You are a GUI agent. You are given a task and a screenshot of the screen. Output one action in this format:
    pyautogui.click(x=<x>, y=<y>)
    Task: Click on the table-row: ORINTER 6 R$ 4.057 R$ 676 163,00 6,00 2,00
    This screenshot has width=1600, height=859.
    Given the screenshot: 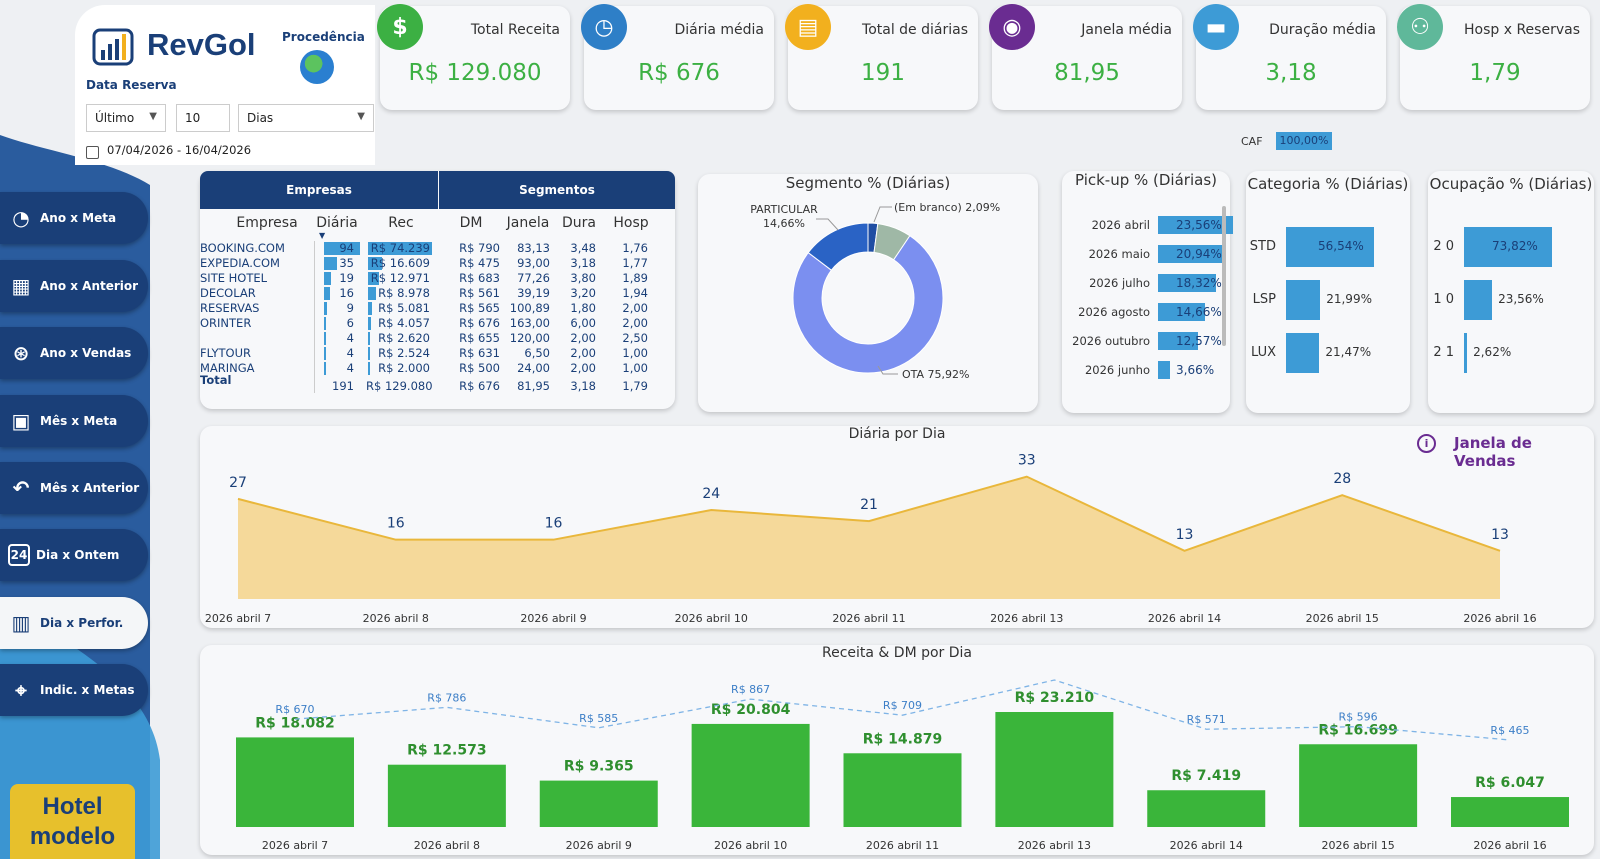 What is the action you would take?
    pyautogui.click(x=437, y=323)
    